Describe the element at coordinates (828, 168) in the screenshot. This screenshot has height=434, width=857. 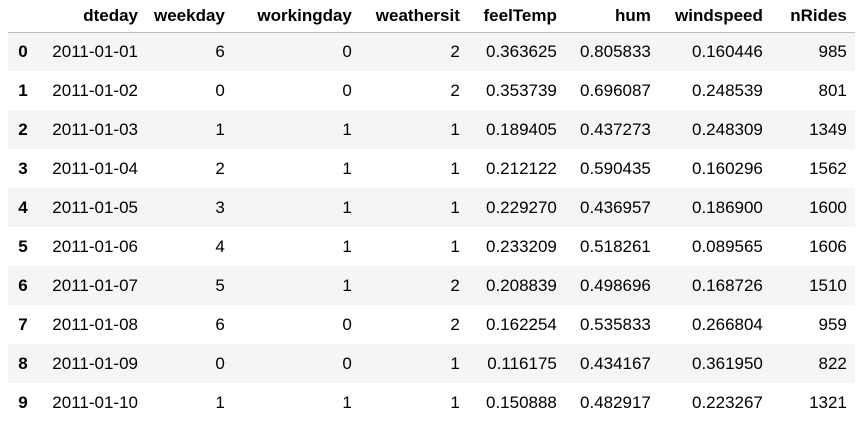
I see `cell-nrides: 1562` at that location.